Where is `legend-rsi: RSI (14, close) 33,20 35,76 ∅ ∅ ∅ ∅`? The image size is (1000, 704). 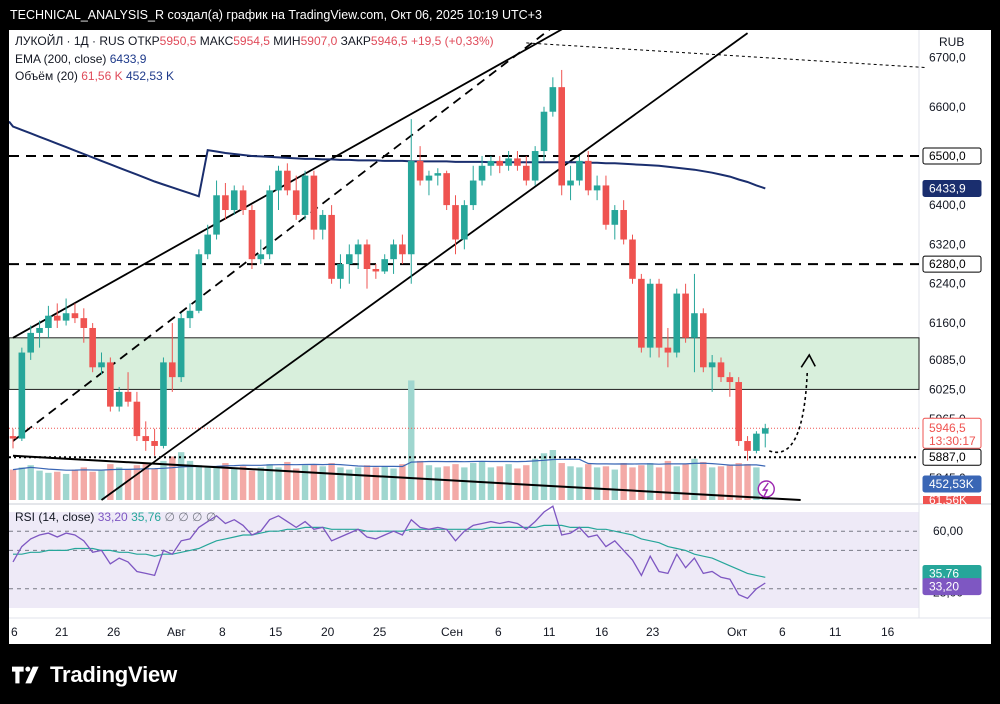
legend-rsi: RSI (14, close) 33,20 35,76 ∅ ∅ ∅ ∅ is located at coordinates (115, 517).